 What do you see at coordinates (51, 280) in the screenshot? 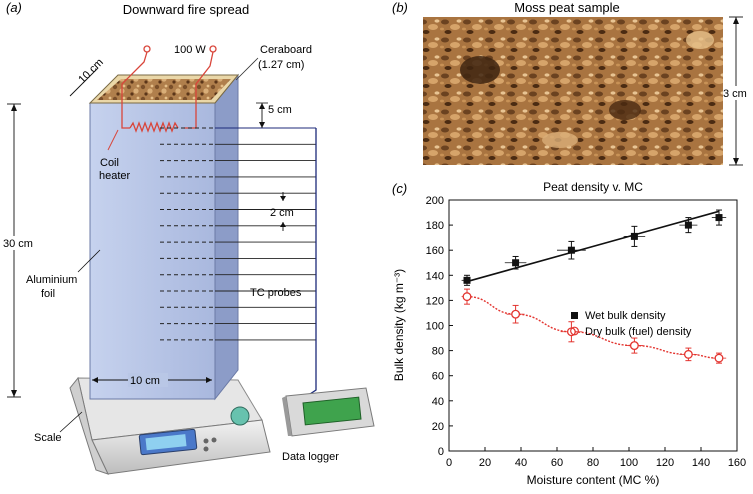
I see `foil-label-1: Aluminium` at bounding box center [51, 280].